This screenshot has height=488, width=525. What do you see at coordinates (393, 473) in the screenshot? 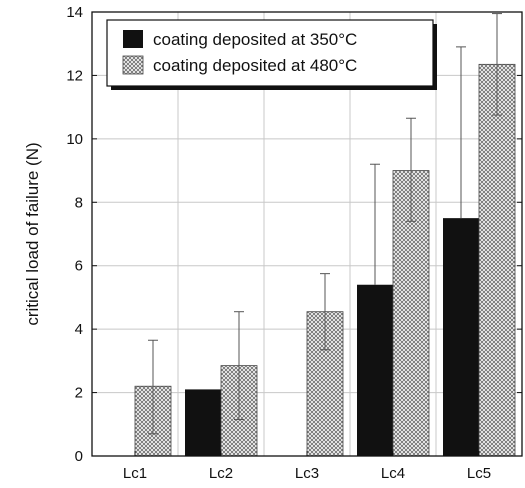
I see `x-tick-label: Lc4` at bounding box center [393, 473].